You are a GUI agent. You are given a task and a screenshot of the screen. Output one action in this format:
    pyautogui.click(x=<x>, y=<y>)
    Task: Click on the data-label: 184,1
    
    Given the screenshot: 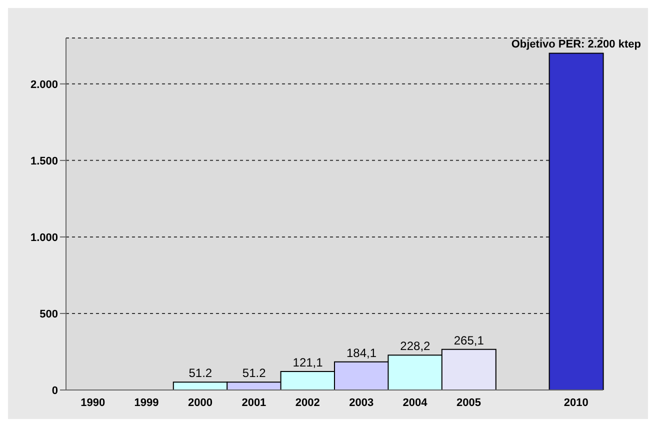 What is the action you would take?
    pyautogui.click(x=361, y=353)
    